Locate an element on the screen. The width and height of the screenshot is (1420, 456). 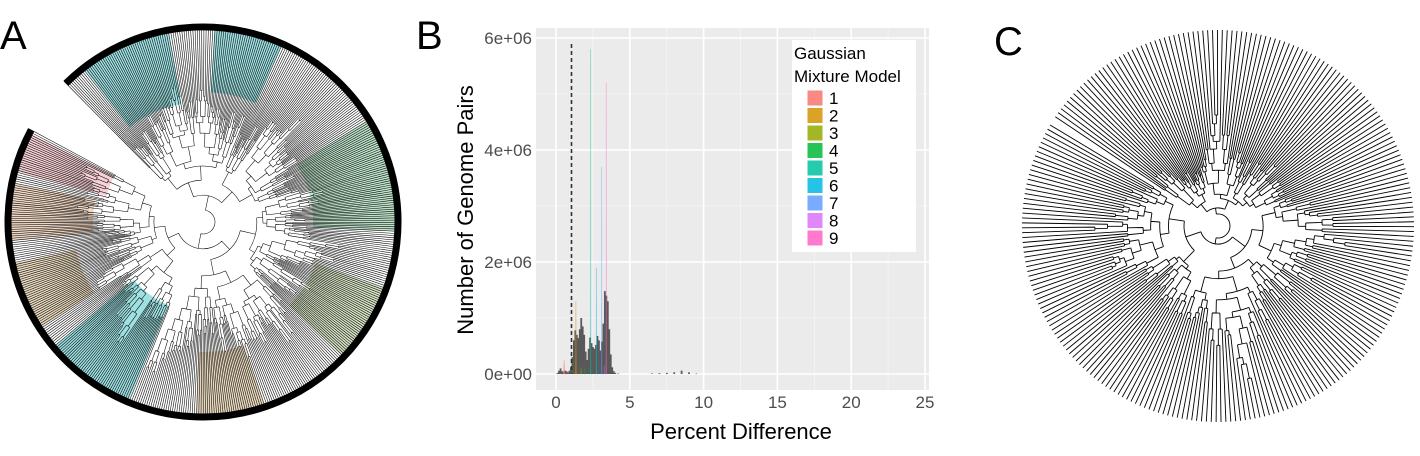
legend-entry: 8 is located at coordinates (822, 221).